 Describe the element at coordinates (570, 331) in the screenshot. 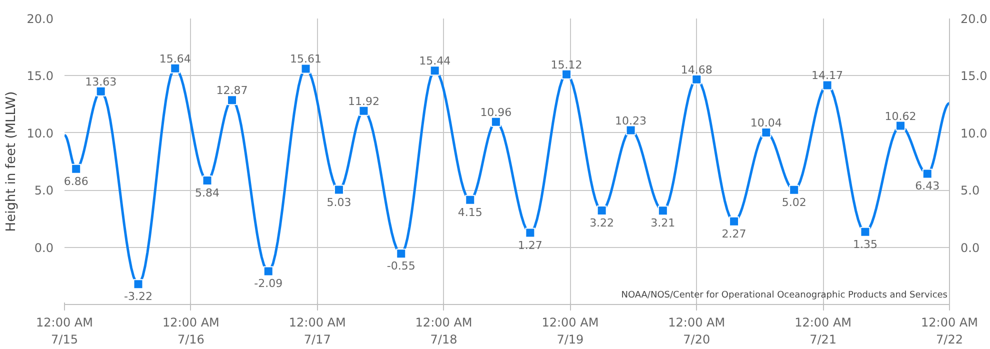

I see `x-tick-label: 12:00 AM 7/19` at that location.